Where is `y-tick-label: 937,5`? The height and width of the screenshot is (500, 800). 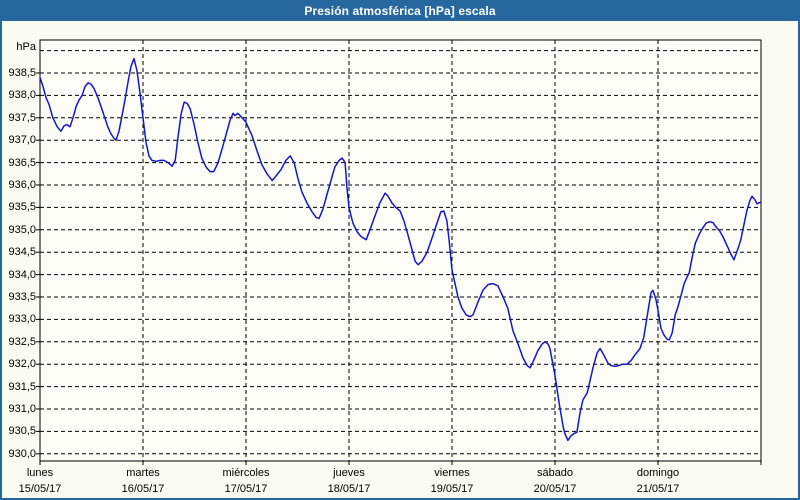
y-tick-label: 937,5 is located at coordinates (22, 117).